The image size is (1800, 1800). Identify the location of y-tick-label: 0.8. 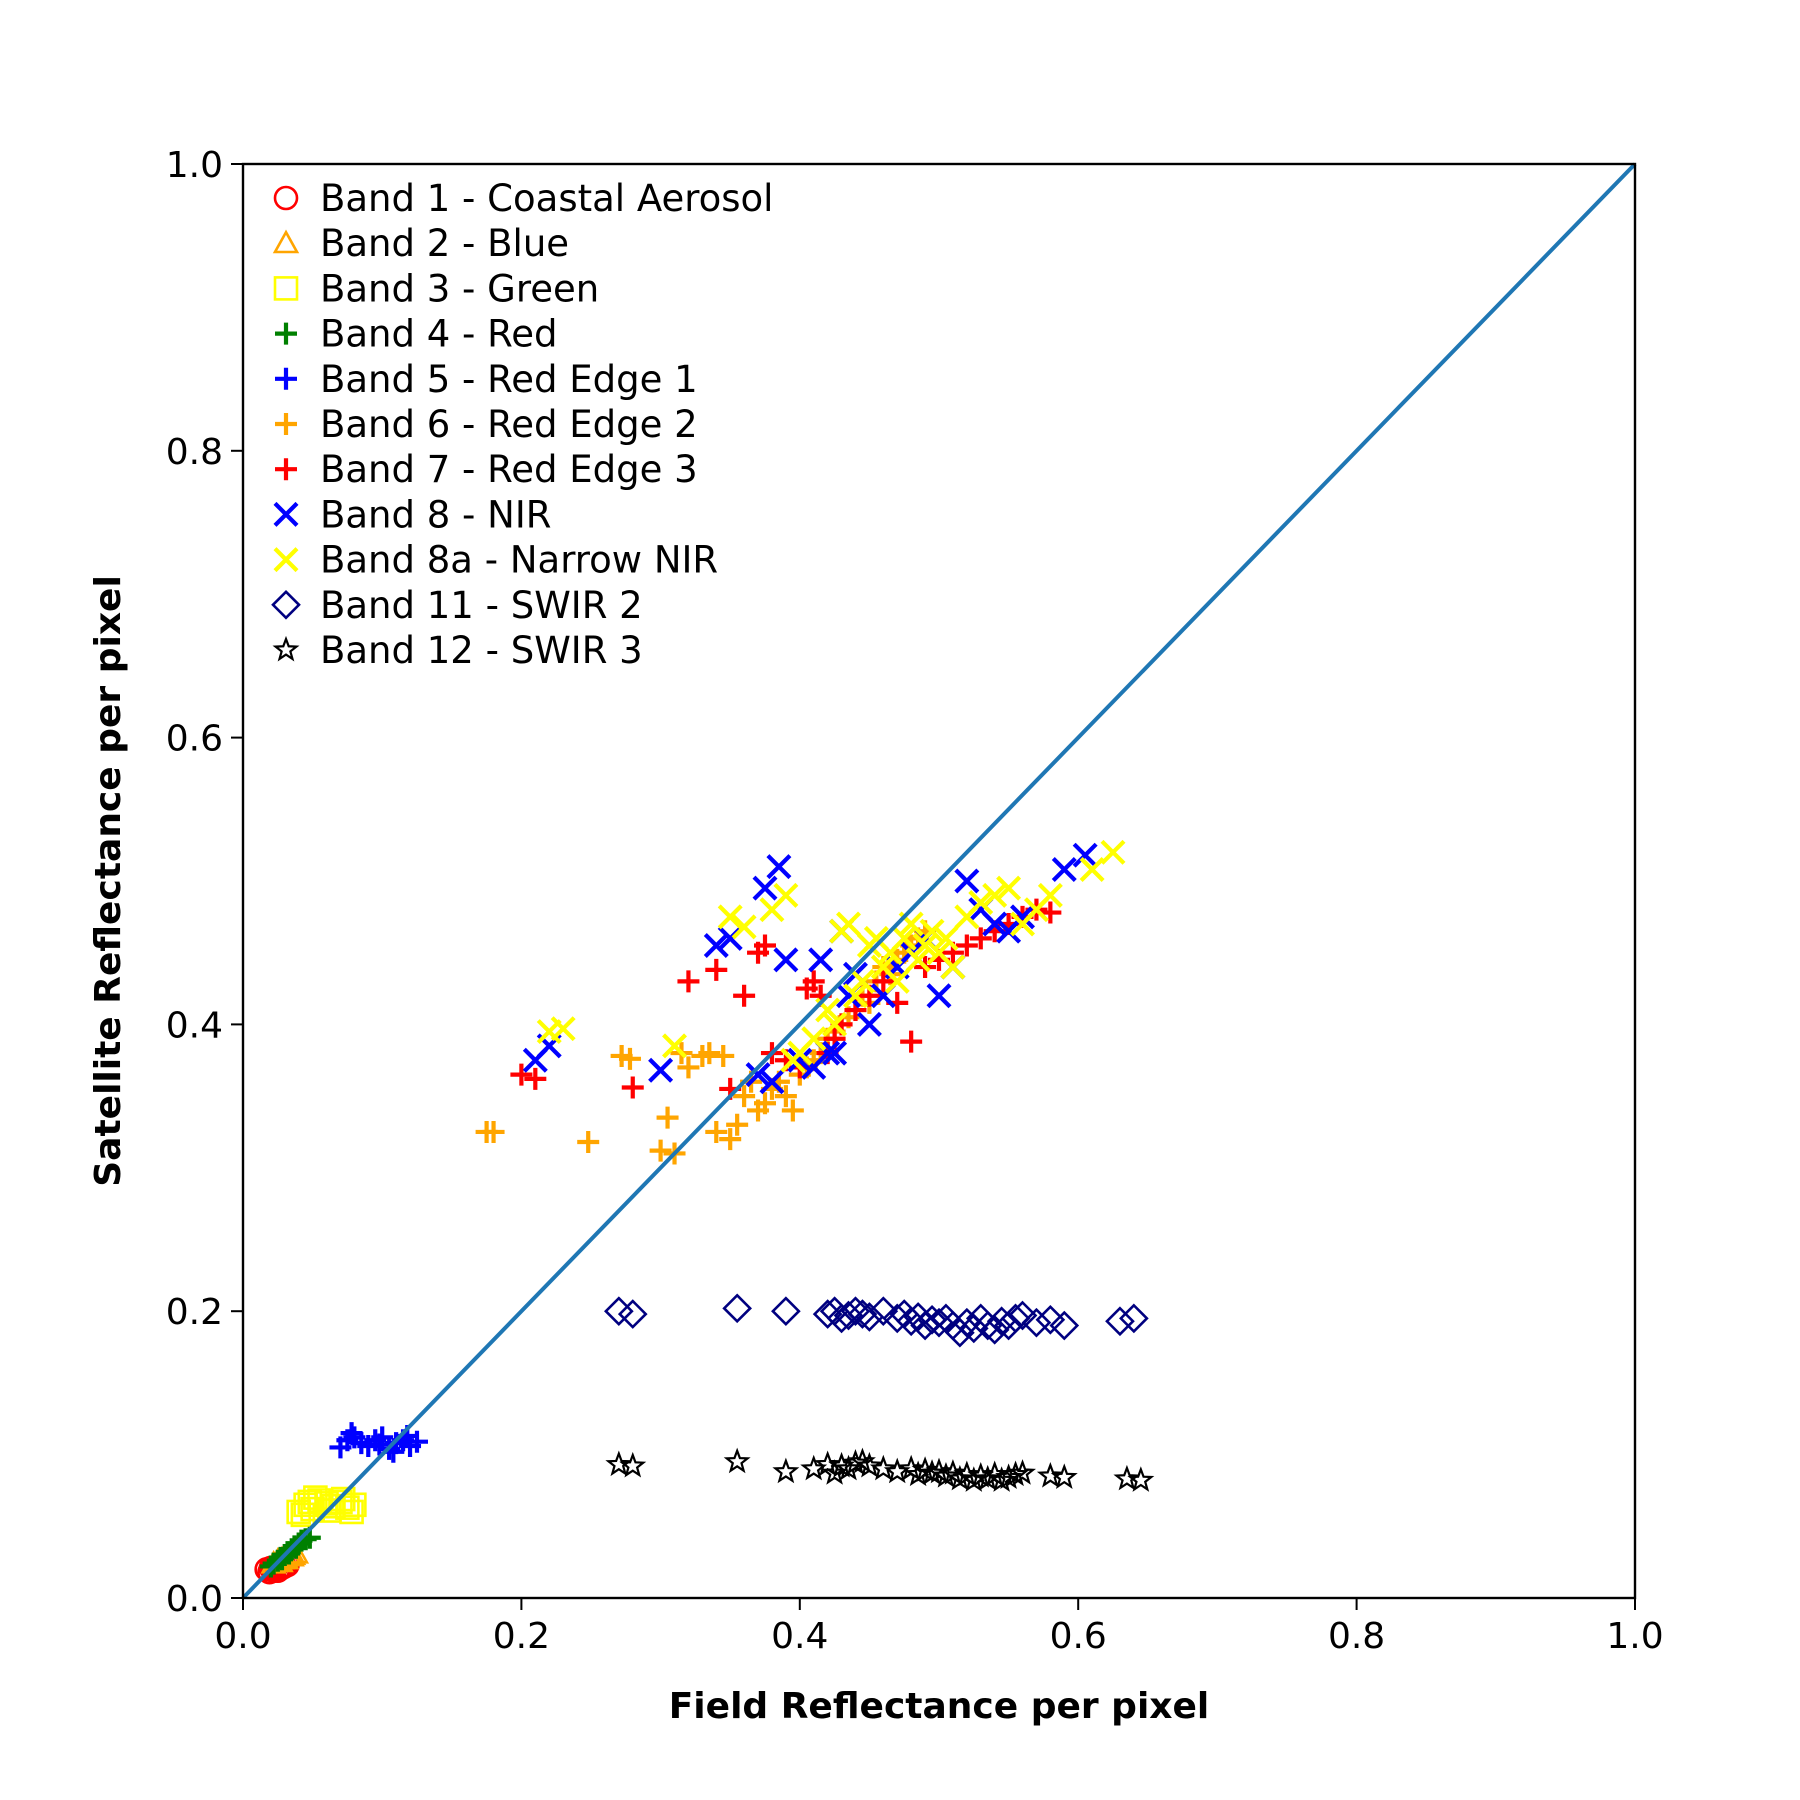
(194, 452).